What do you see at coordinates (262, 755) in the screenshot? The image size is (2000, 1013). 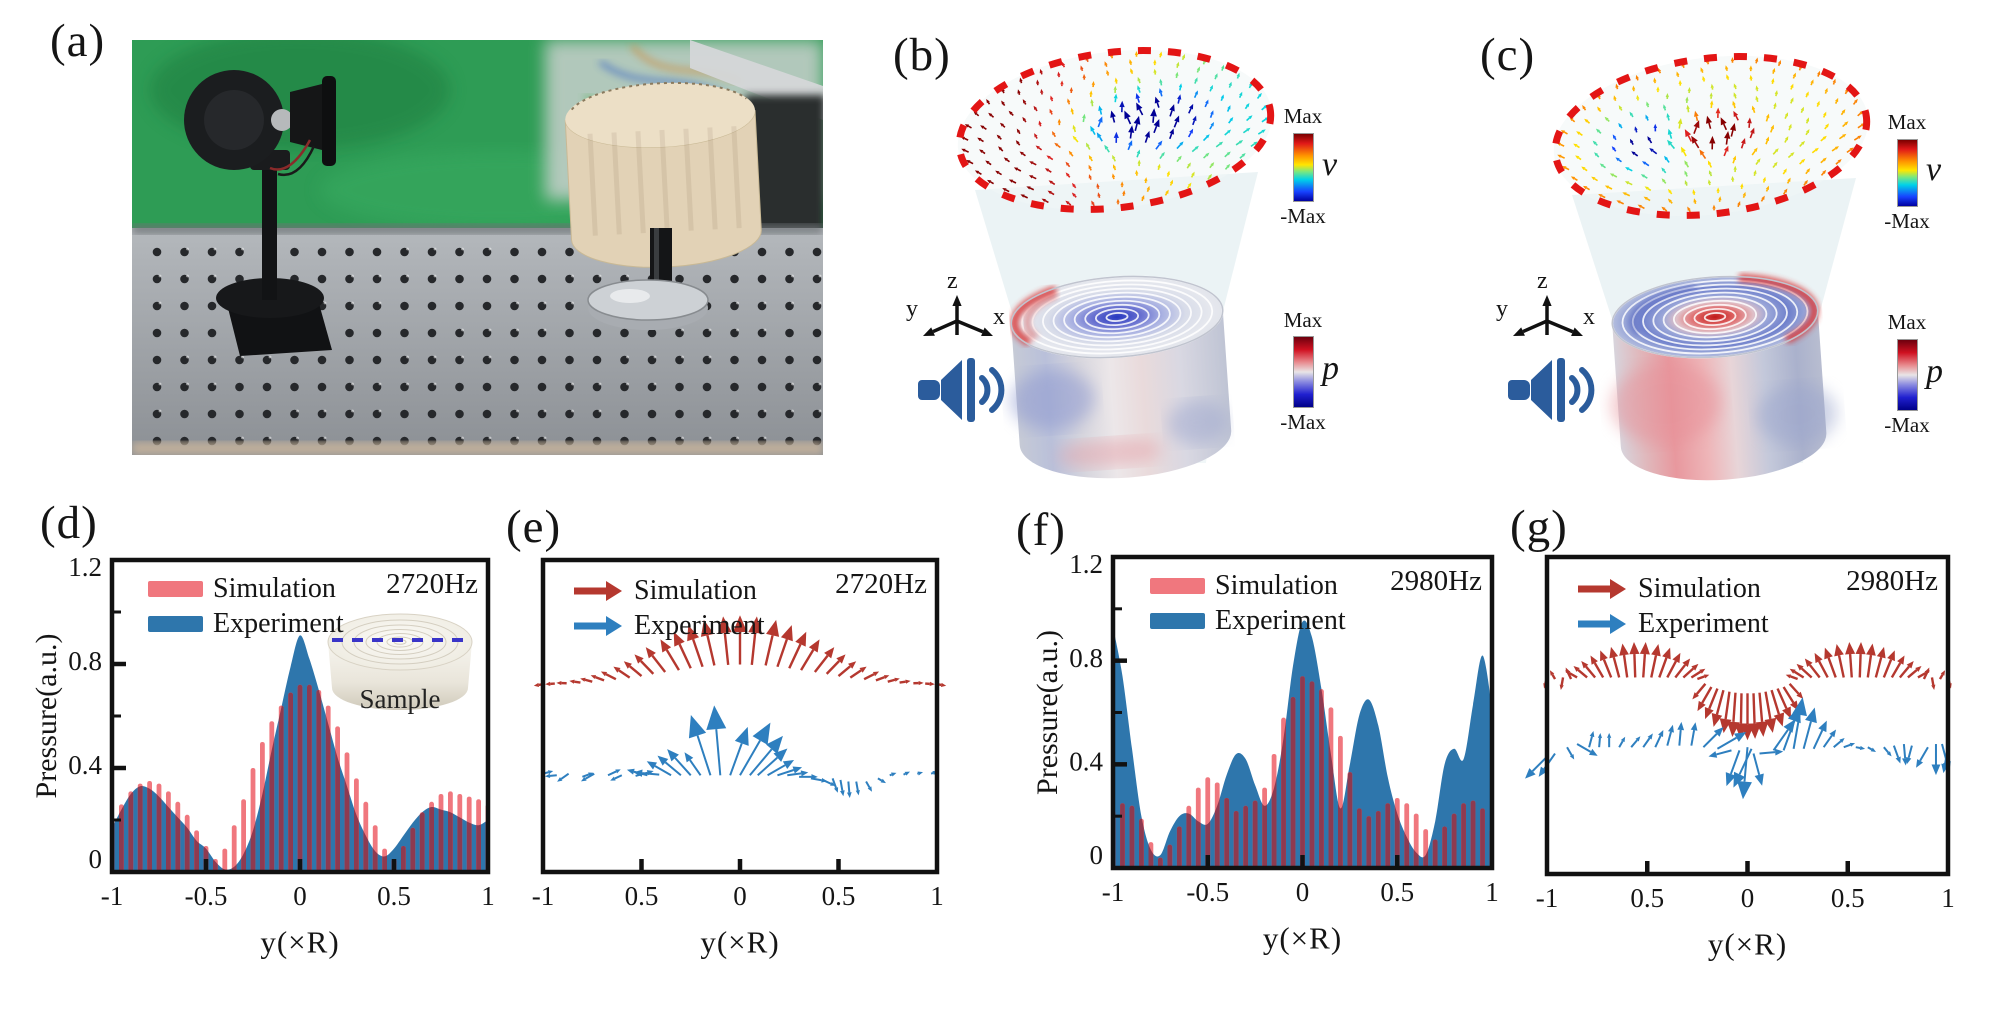 I see `chart-panel-d: 0 0.4 0.8 1.2 -1 -0.5 0 0.5 1 y(×R) Pressure(a.u.)` at bounding box center [262, 755].